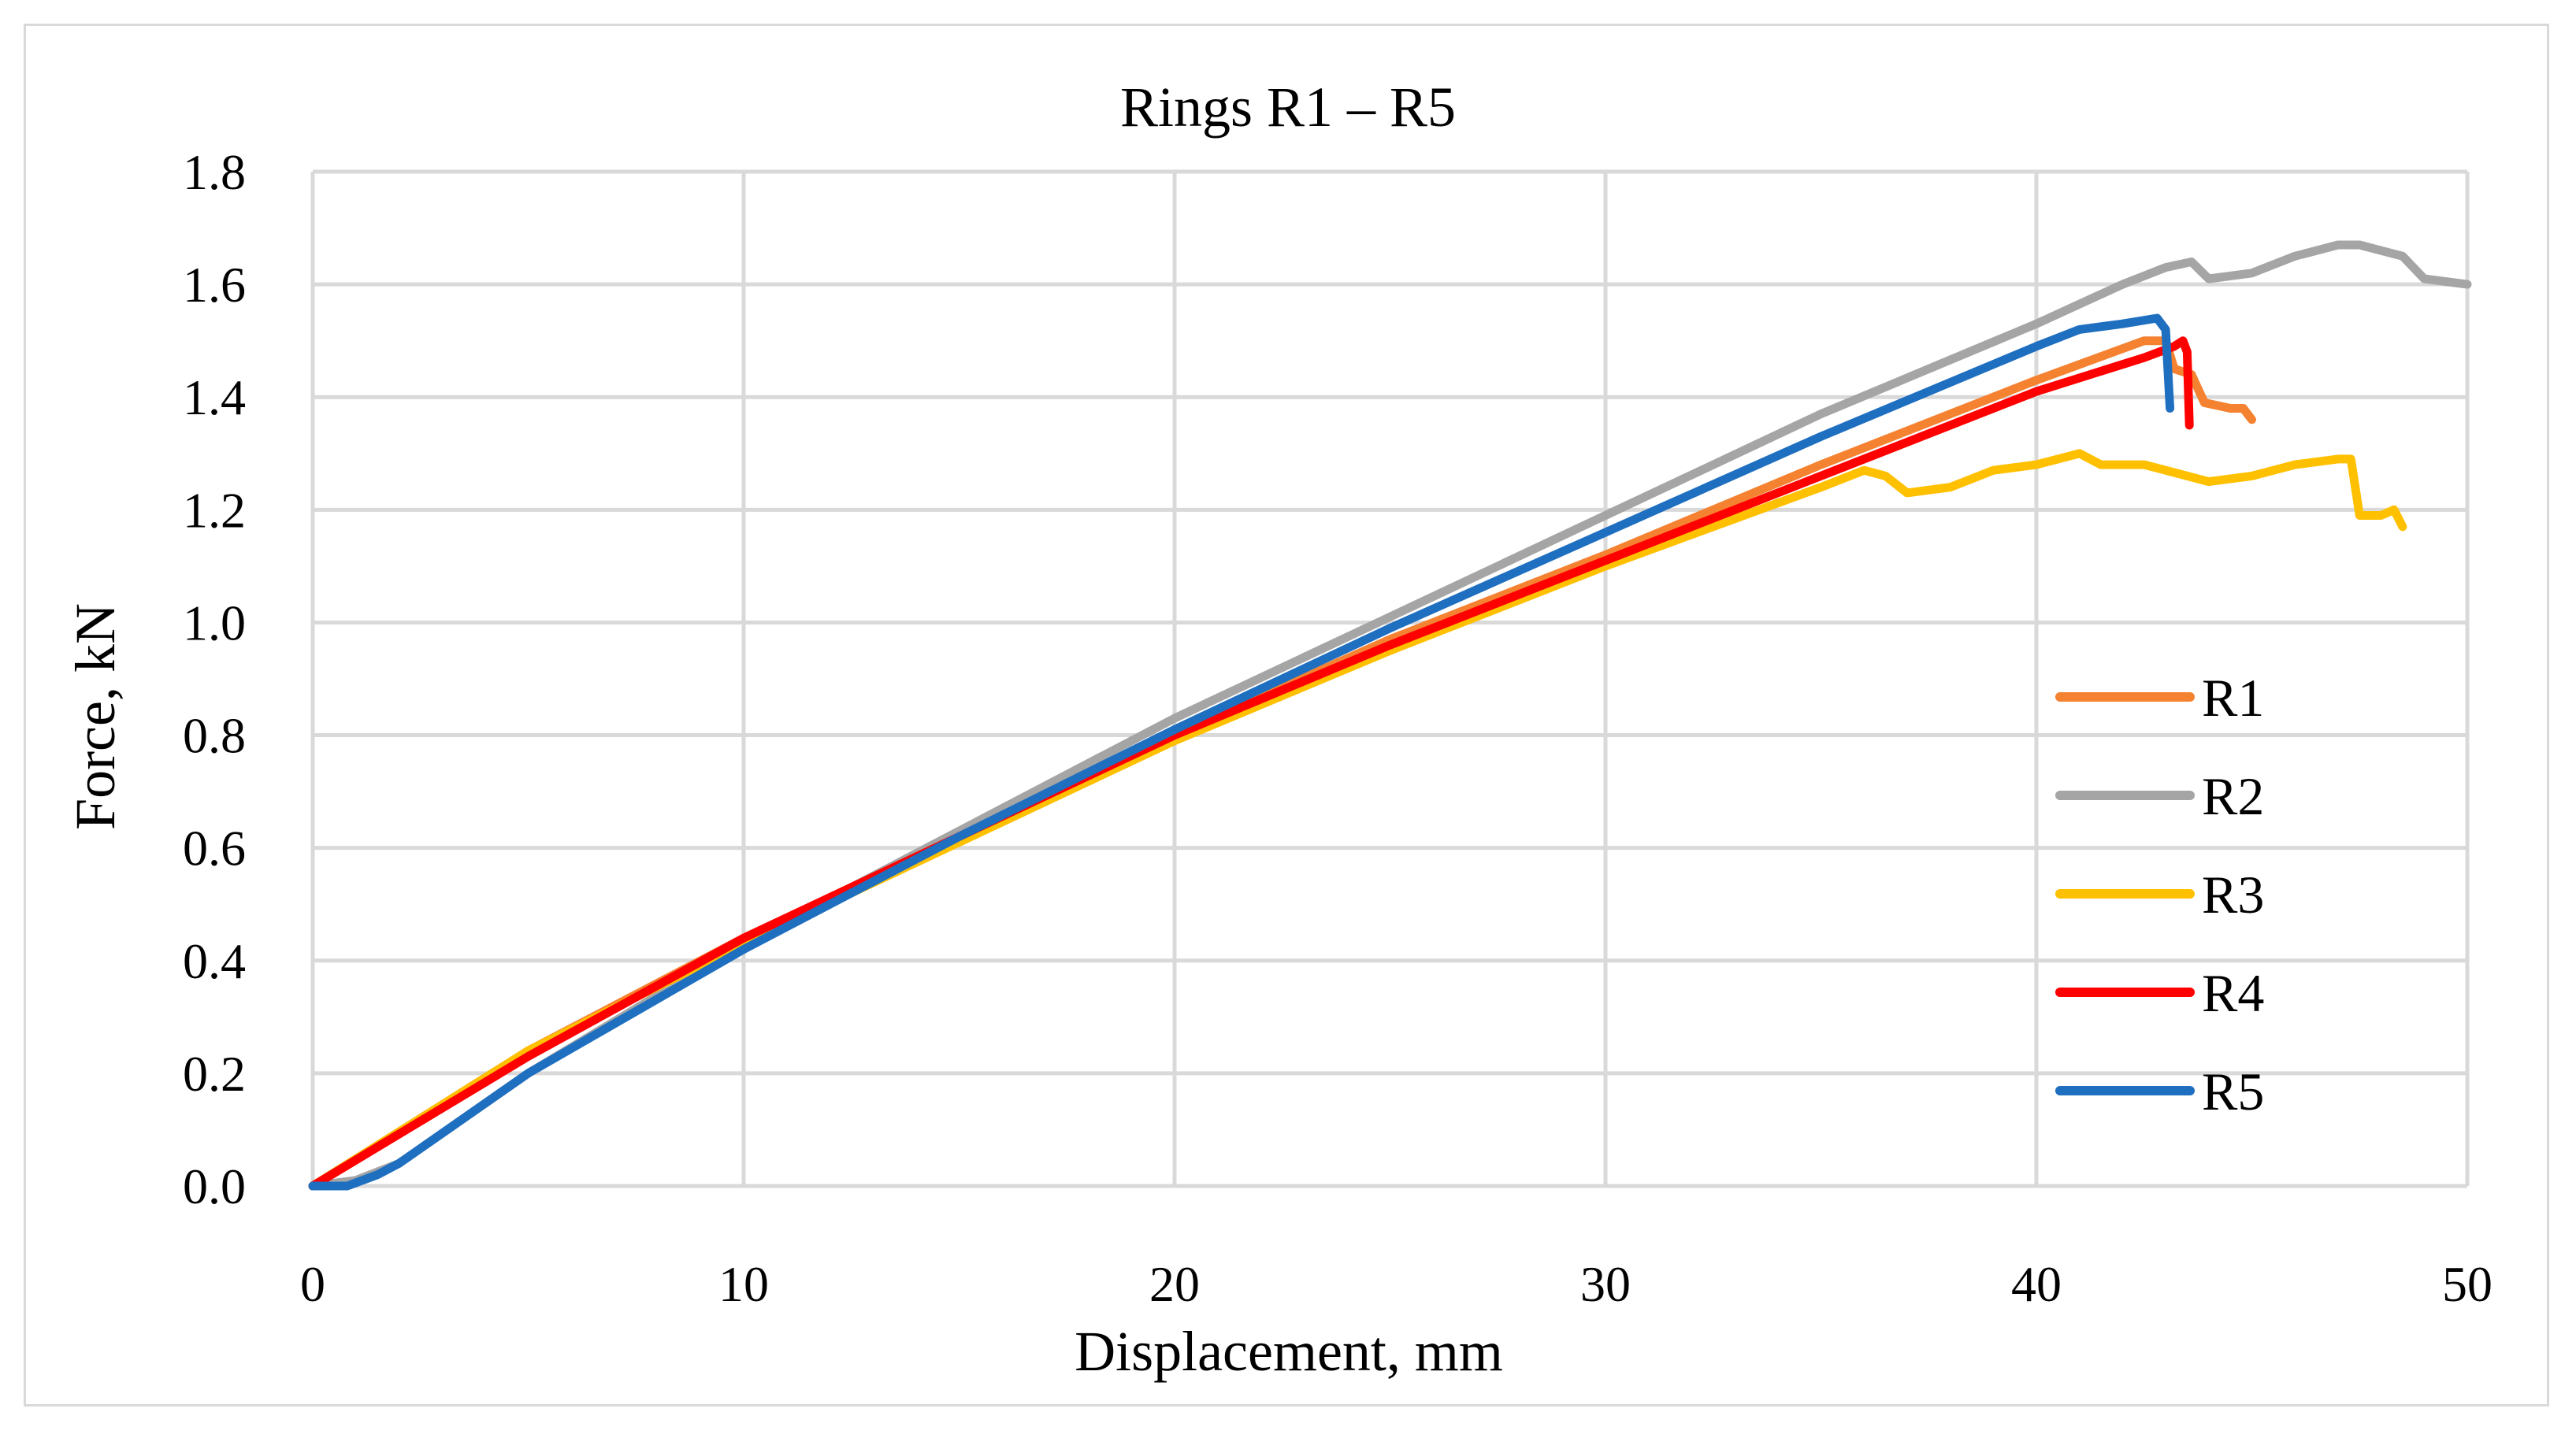  Describe the element at coordinates (214, 285) in the screenshot. I see `y-tick-label: 1.6` at that location.